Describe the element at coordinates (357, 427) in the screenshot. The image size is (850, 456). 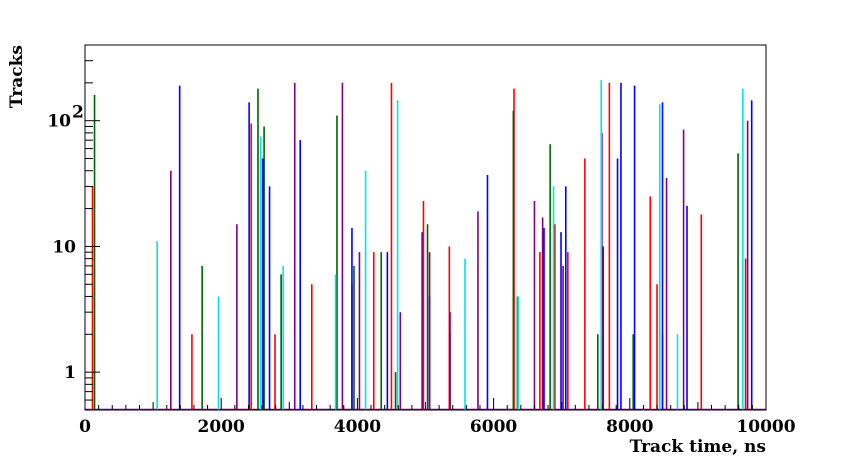
I see `x-tick-label: 4000` at that location.